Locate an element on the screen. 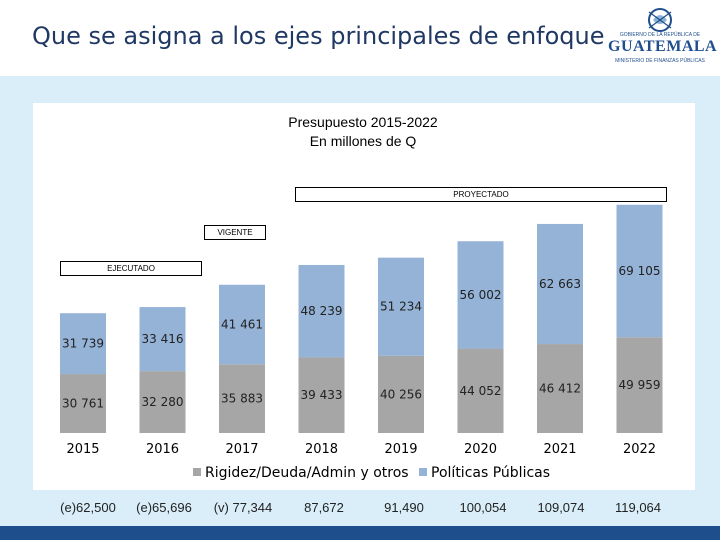  bar-rigidez-2022 is located at coordinates (639, 385).